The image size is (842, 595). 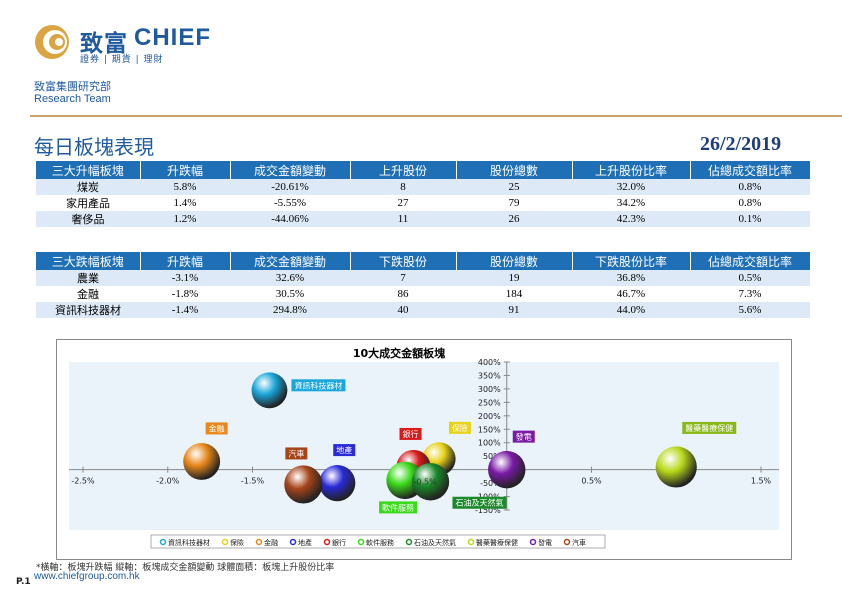 What do you see at coordinates (492, 456) in the screenshot?
I see `y-tick-label: 50%` at bounding box center [492, 456].